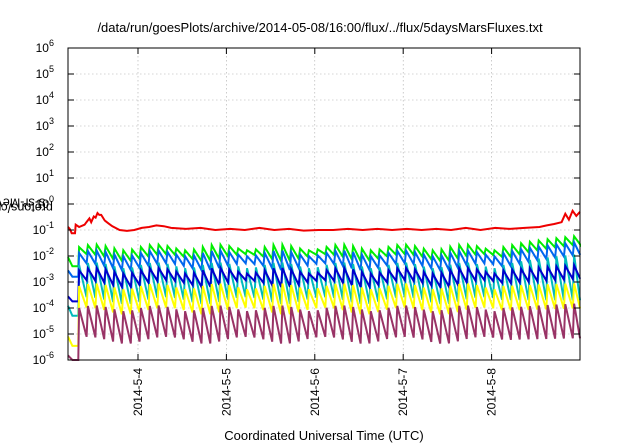  I want to click on y-tick-label: 10², so click(45, 150).